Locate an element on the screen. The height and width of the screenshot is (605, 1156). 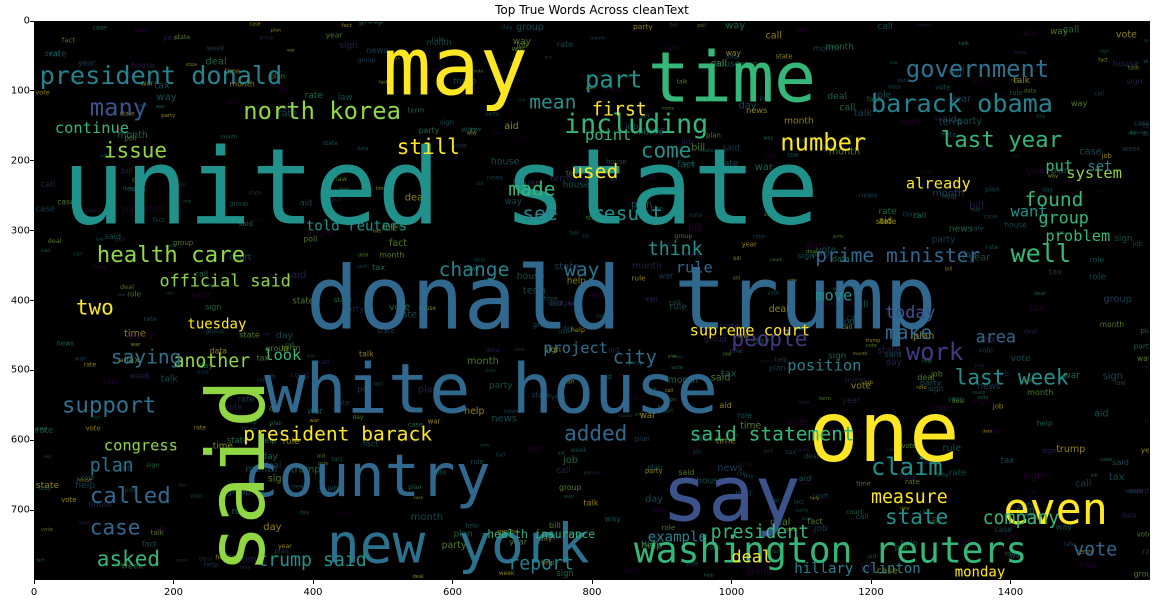
filler-word: rule is located at coordinates (952, 448).